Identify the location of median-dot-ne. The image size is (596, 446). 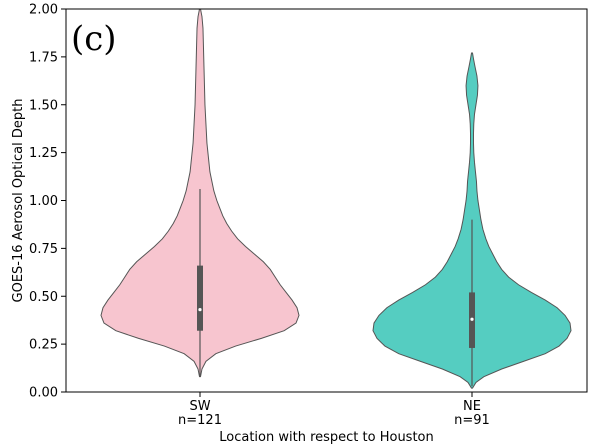
(472, 319).